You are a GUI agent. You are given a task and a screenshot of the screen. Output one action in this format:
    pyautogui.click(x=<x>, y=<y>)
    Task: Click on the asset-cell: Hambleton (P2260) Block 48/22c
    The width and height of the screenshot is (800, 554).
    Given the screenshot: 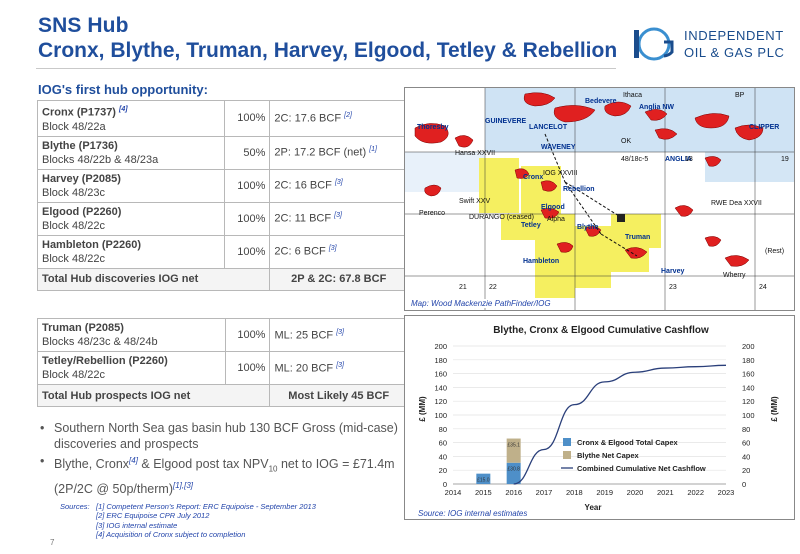 What is the action you would take?
    pyautogui.click(x=131, y=251)
    